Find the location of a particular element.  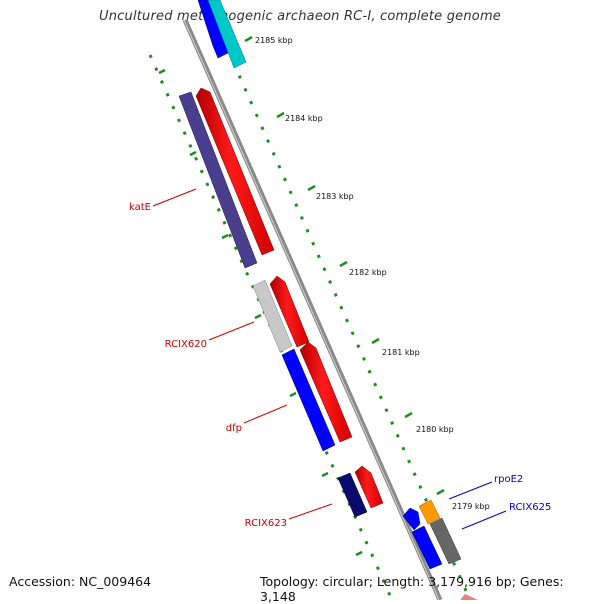

gene-dfp is located at coordinates (308, 400).